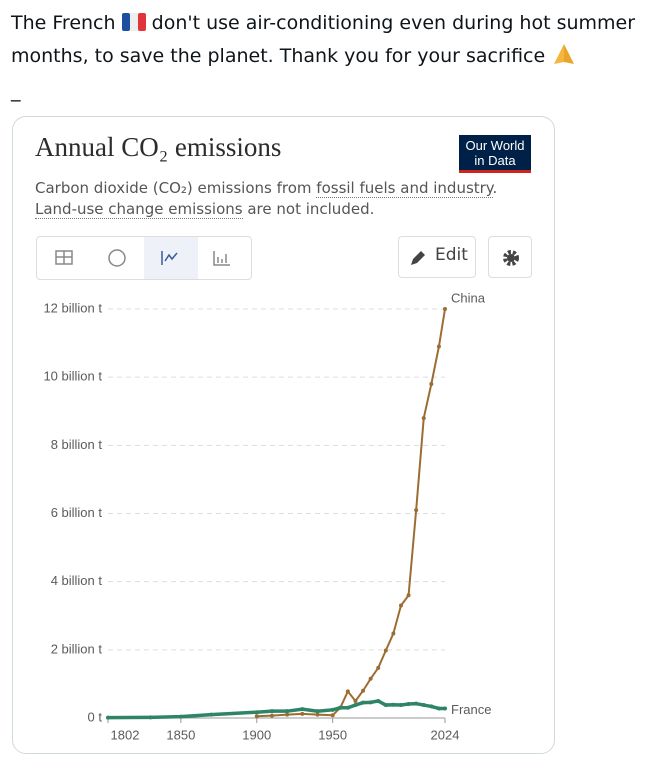  Describe the element at coordinates (180, 734) in the screenshot. I see `x-tick-label: 1850` at that location.